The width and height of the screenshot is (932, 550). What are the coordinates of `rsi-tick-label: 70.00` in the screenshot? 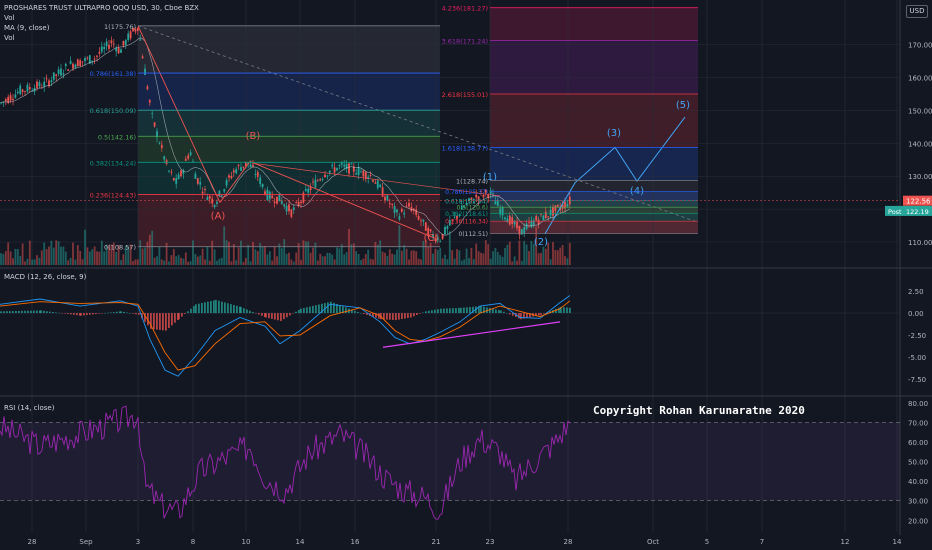 It's located at (918, 423).